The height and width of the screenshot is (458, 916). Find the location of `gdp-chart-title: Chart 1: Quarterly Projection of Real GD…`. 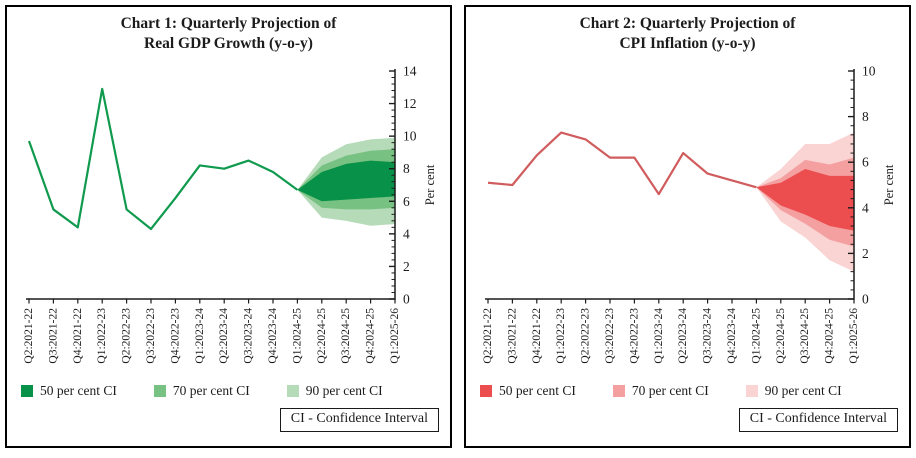

gdp-chart-title: Chart 1: Quarterly Projection of Real GD… is located at coordinates (228, 33).